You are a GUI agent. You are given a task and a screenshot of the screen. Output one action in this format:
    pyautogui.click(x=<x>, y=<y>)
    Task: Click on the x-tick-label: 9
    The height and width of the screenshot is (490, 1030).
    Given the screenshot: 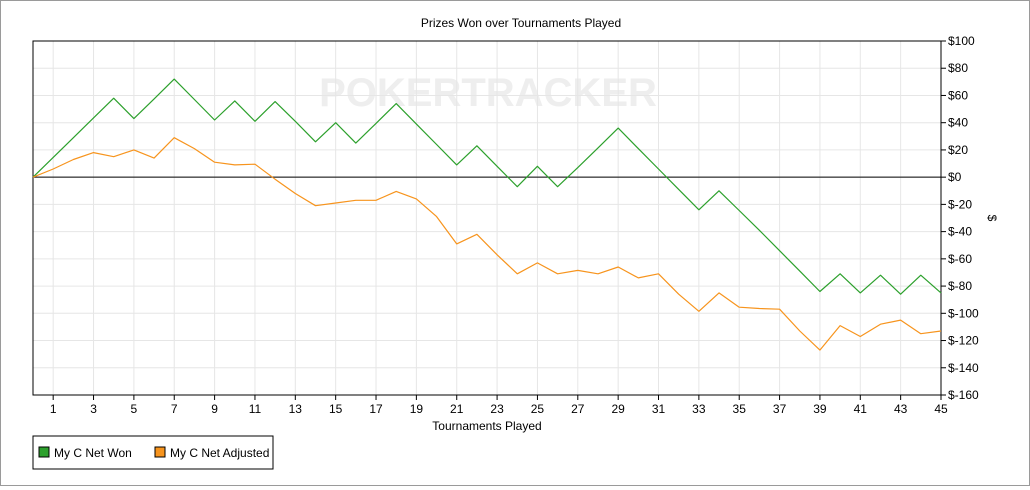 What is the action you would take?
    pyautogui.click(x=214, y=409)
    